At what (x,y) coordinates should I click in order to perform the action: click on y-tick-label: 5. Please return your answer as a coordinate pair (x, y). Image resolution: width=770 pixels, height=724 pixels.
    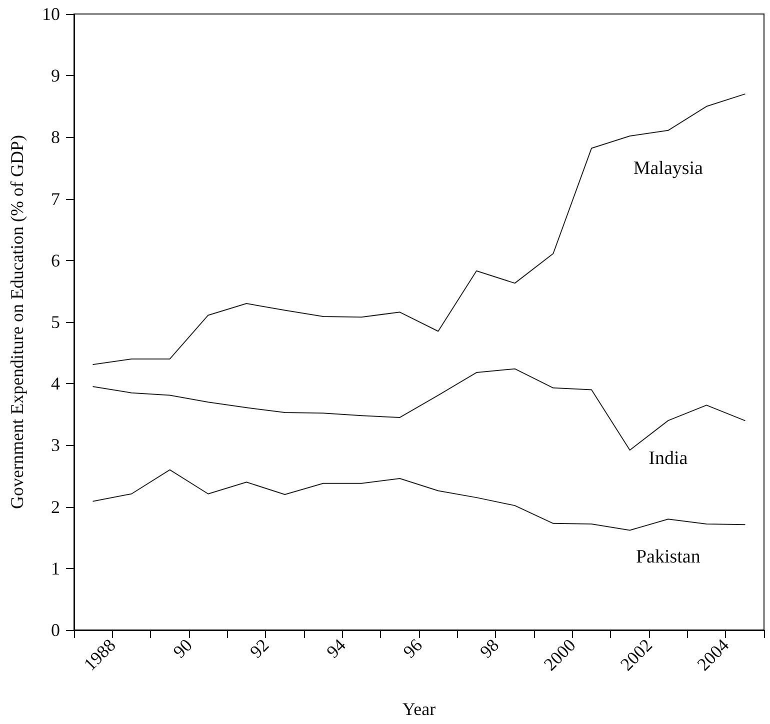
    Looking at the image, I should click on (55, 322).